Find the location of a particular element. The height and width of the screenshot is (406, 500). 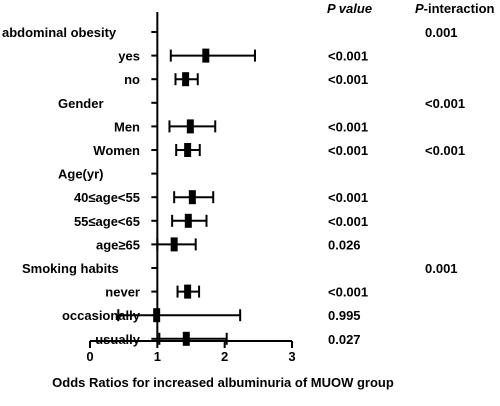

row-label: Smoking habits is located at coordinates (70, 268).